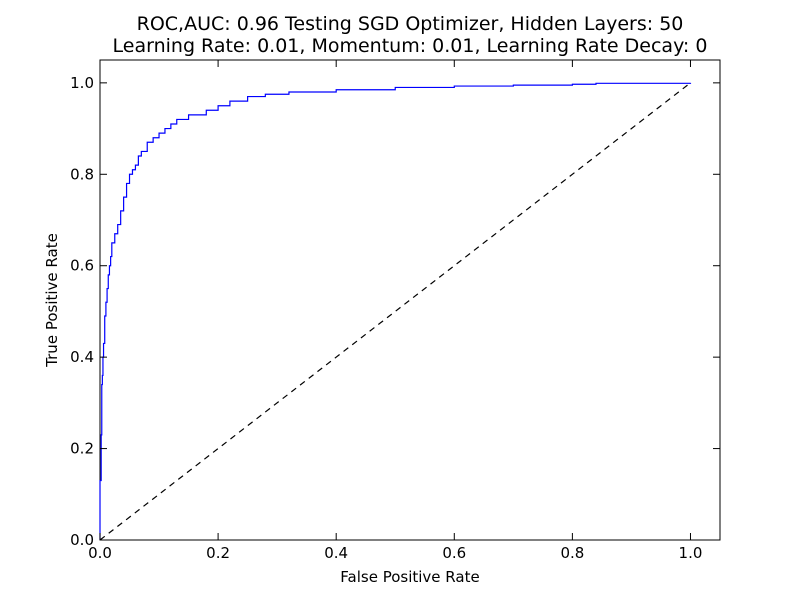 This screenshot has height=600, width=800. Describe the element at coordinates (572, 553) in the screenshot. I see `x-tick-label: 0.8` at that location.